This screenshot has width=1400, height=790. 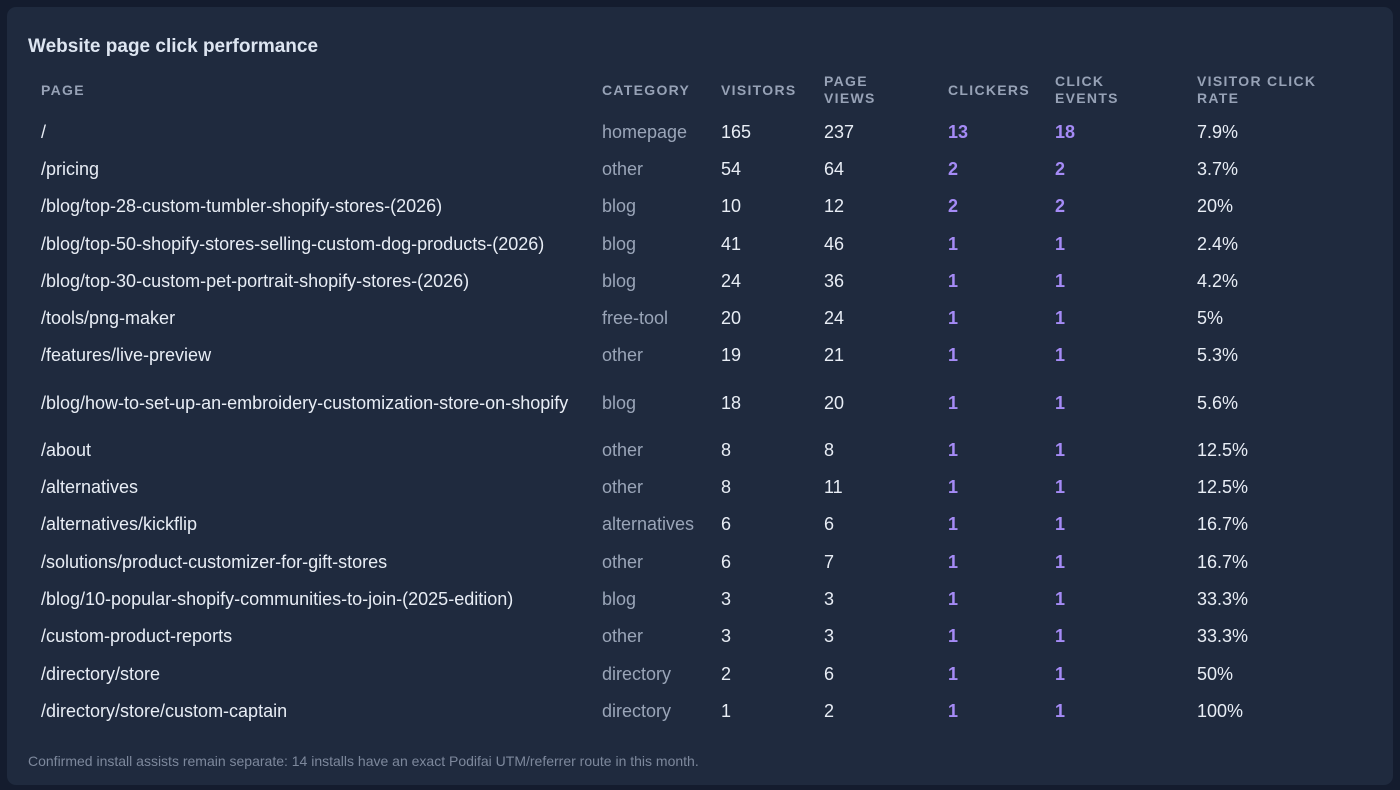 What do you see at coordinates (834, 402) in the screenshot?
I see `page-views-value: 20` at bounding box center [834, 402].